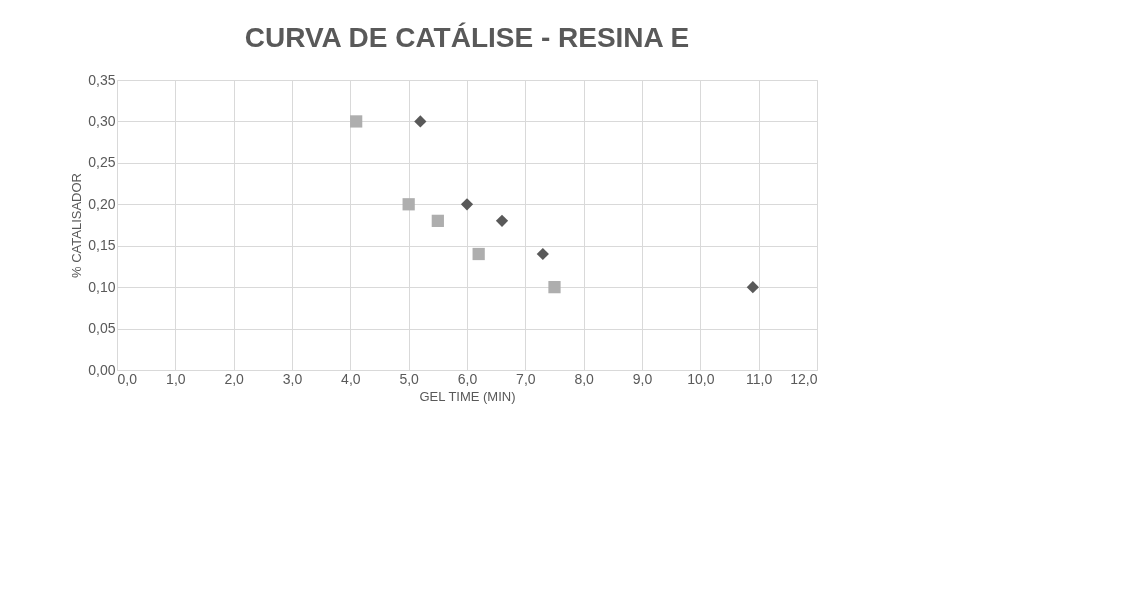 This screenshot has width=1131, height=596. Describe the element at coordinates (467, 378) in the screenshot. I see `x-tick-label: 6,0` at that location.